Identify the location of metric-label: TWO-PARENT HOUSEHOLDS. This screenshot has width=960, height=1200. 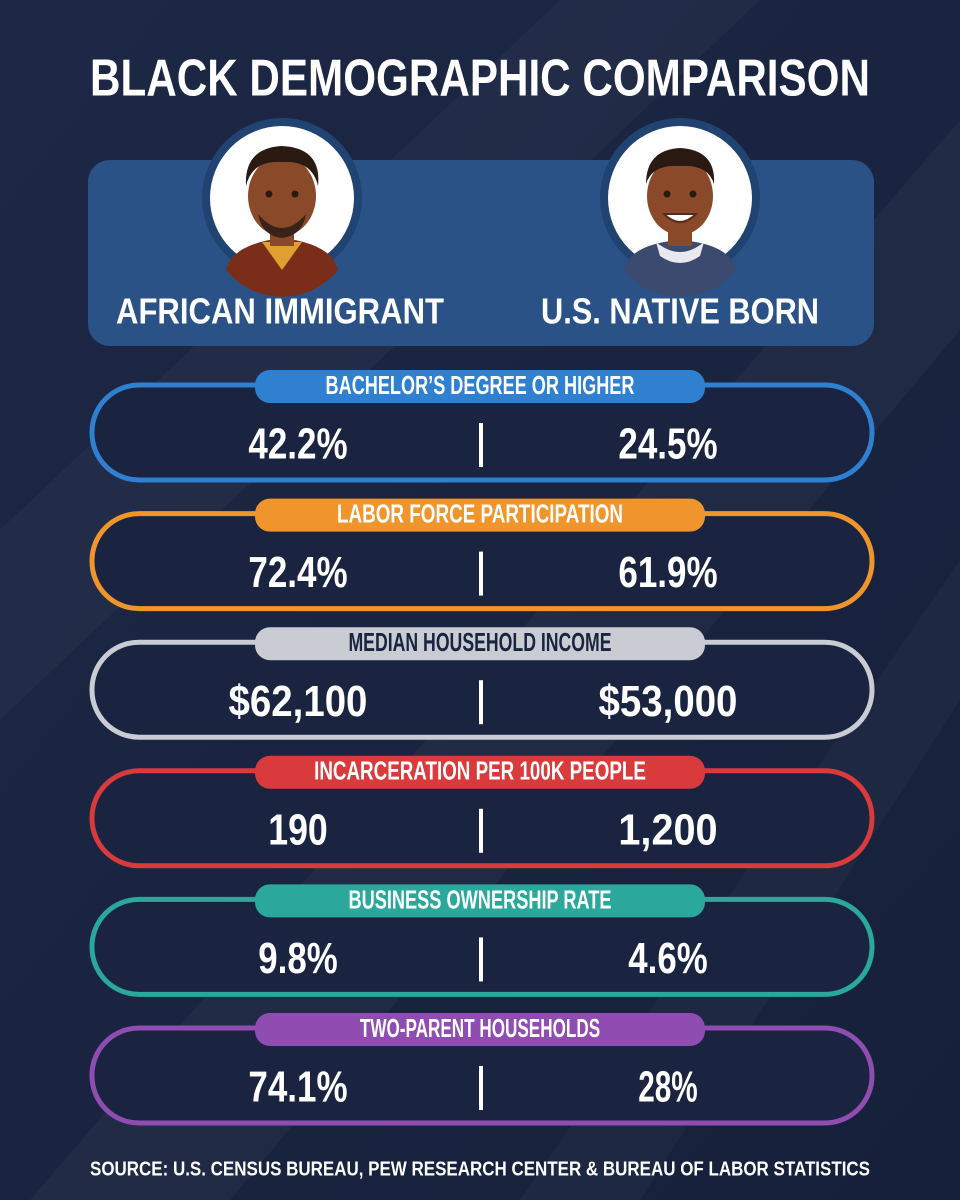
(480, 1028).